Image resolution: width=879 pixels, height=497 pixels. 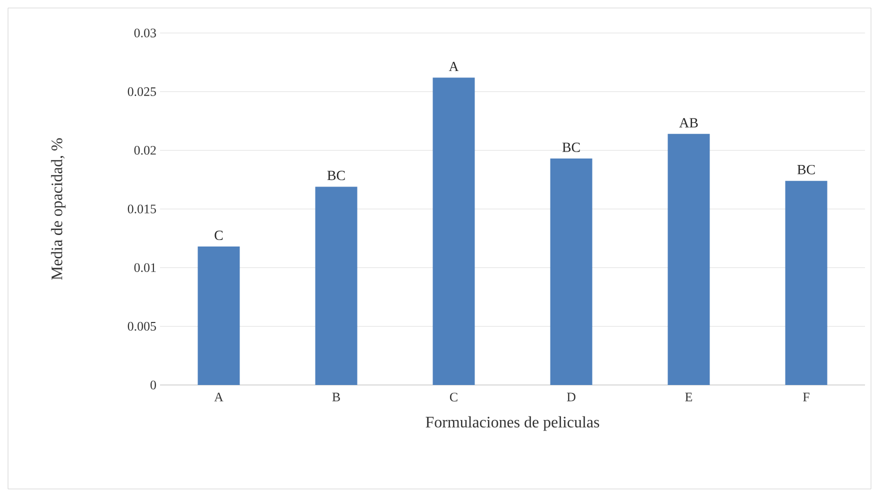 What do you see at coordinates (142, 326) in the screenshot?
I see `y-tick-label: 0.005` at bounding box center [142, 326].